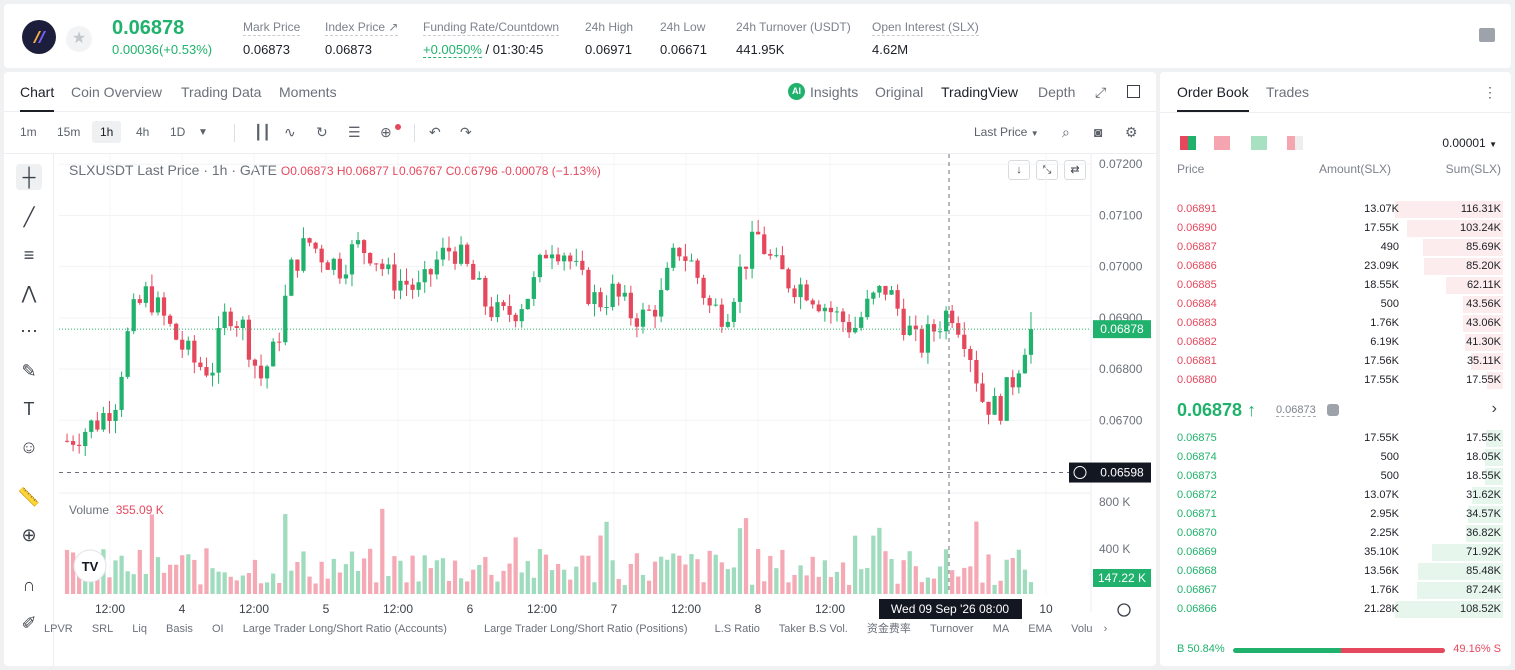 This screenshot has width=1515, height=670. What do you see at coordinates (834, 92) in the screenshot?
I see `tab-insights: Insights` at bounding box center [834, 92].